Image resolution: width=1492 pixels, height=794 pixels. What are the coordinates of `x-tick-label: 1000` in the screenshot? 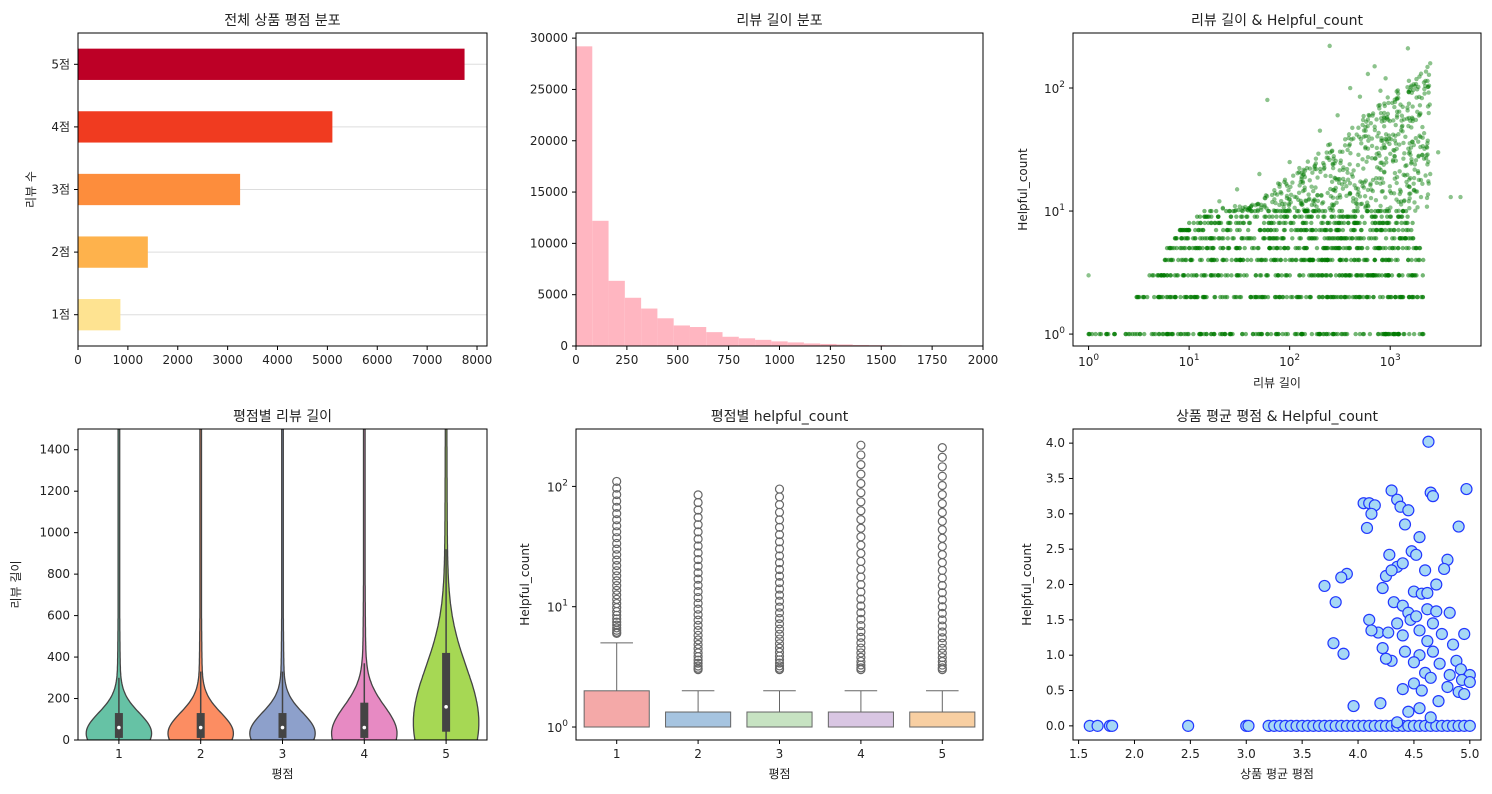 It's located at (128, 360).